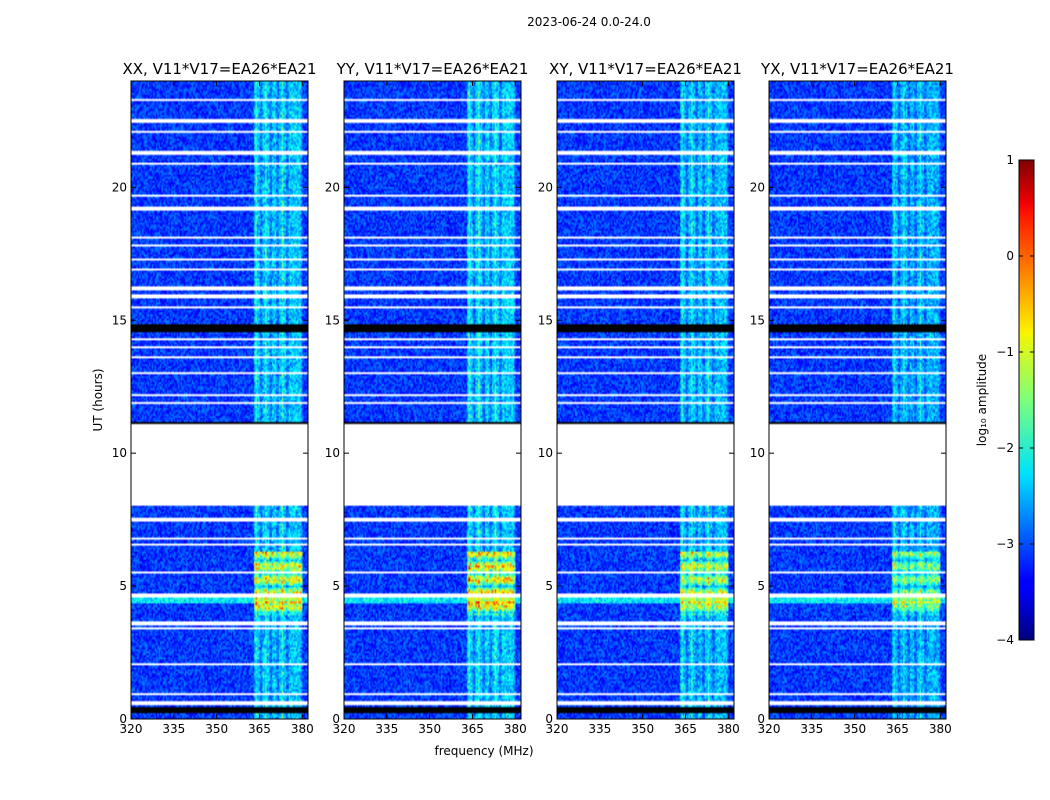 The width and height of the screenshot is (1050, 800). What do you see at coordinates (1010, 256) in the screenshot?
I see `colorbar-tick-label: 0` at bounding box center [1010, 256].